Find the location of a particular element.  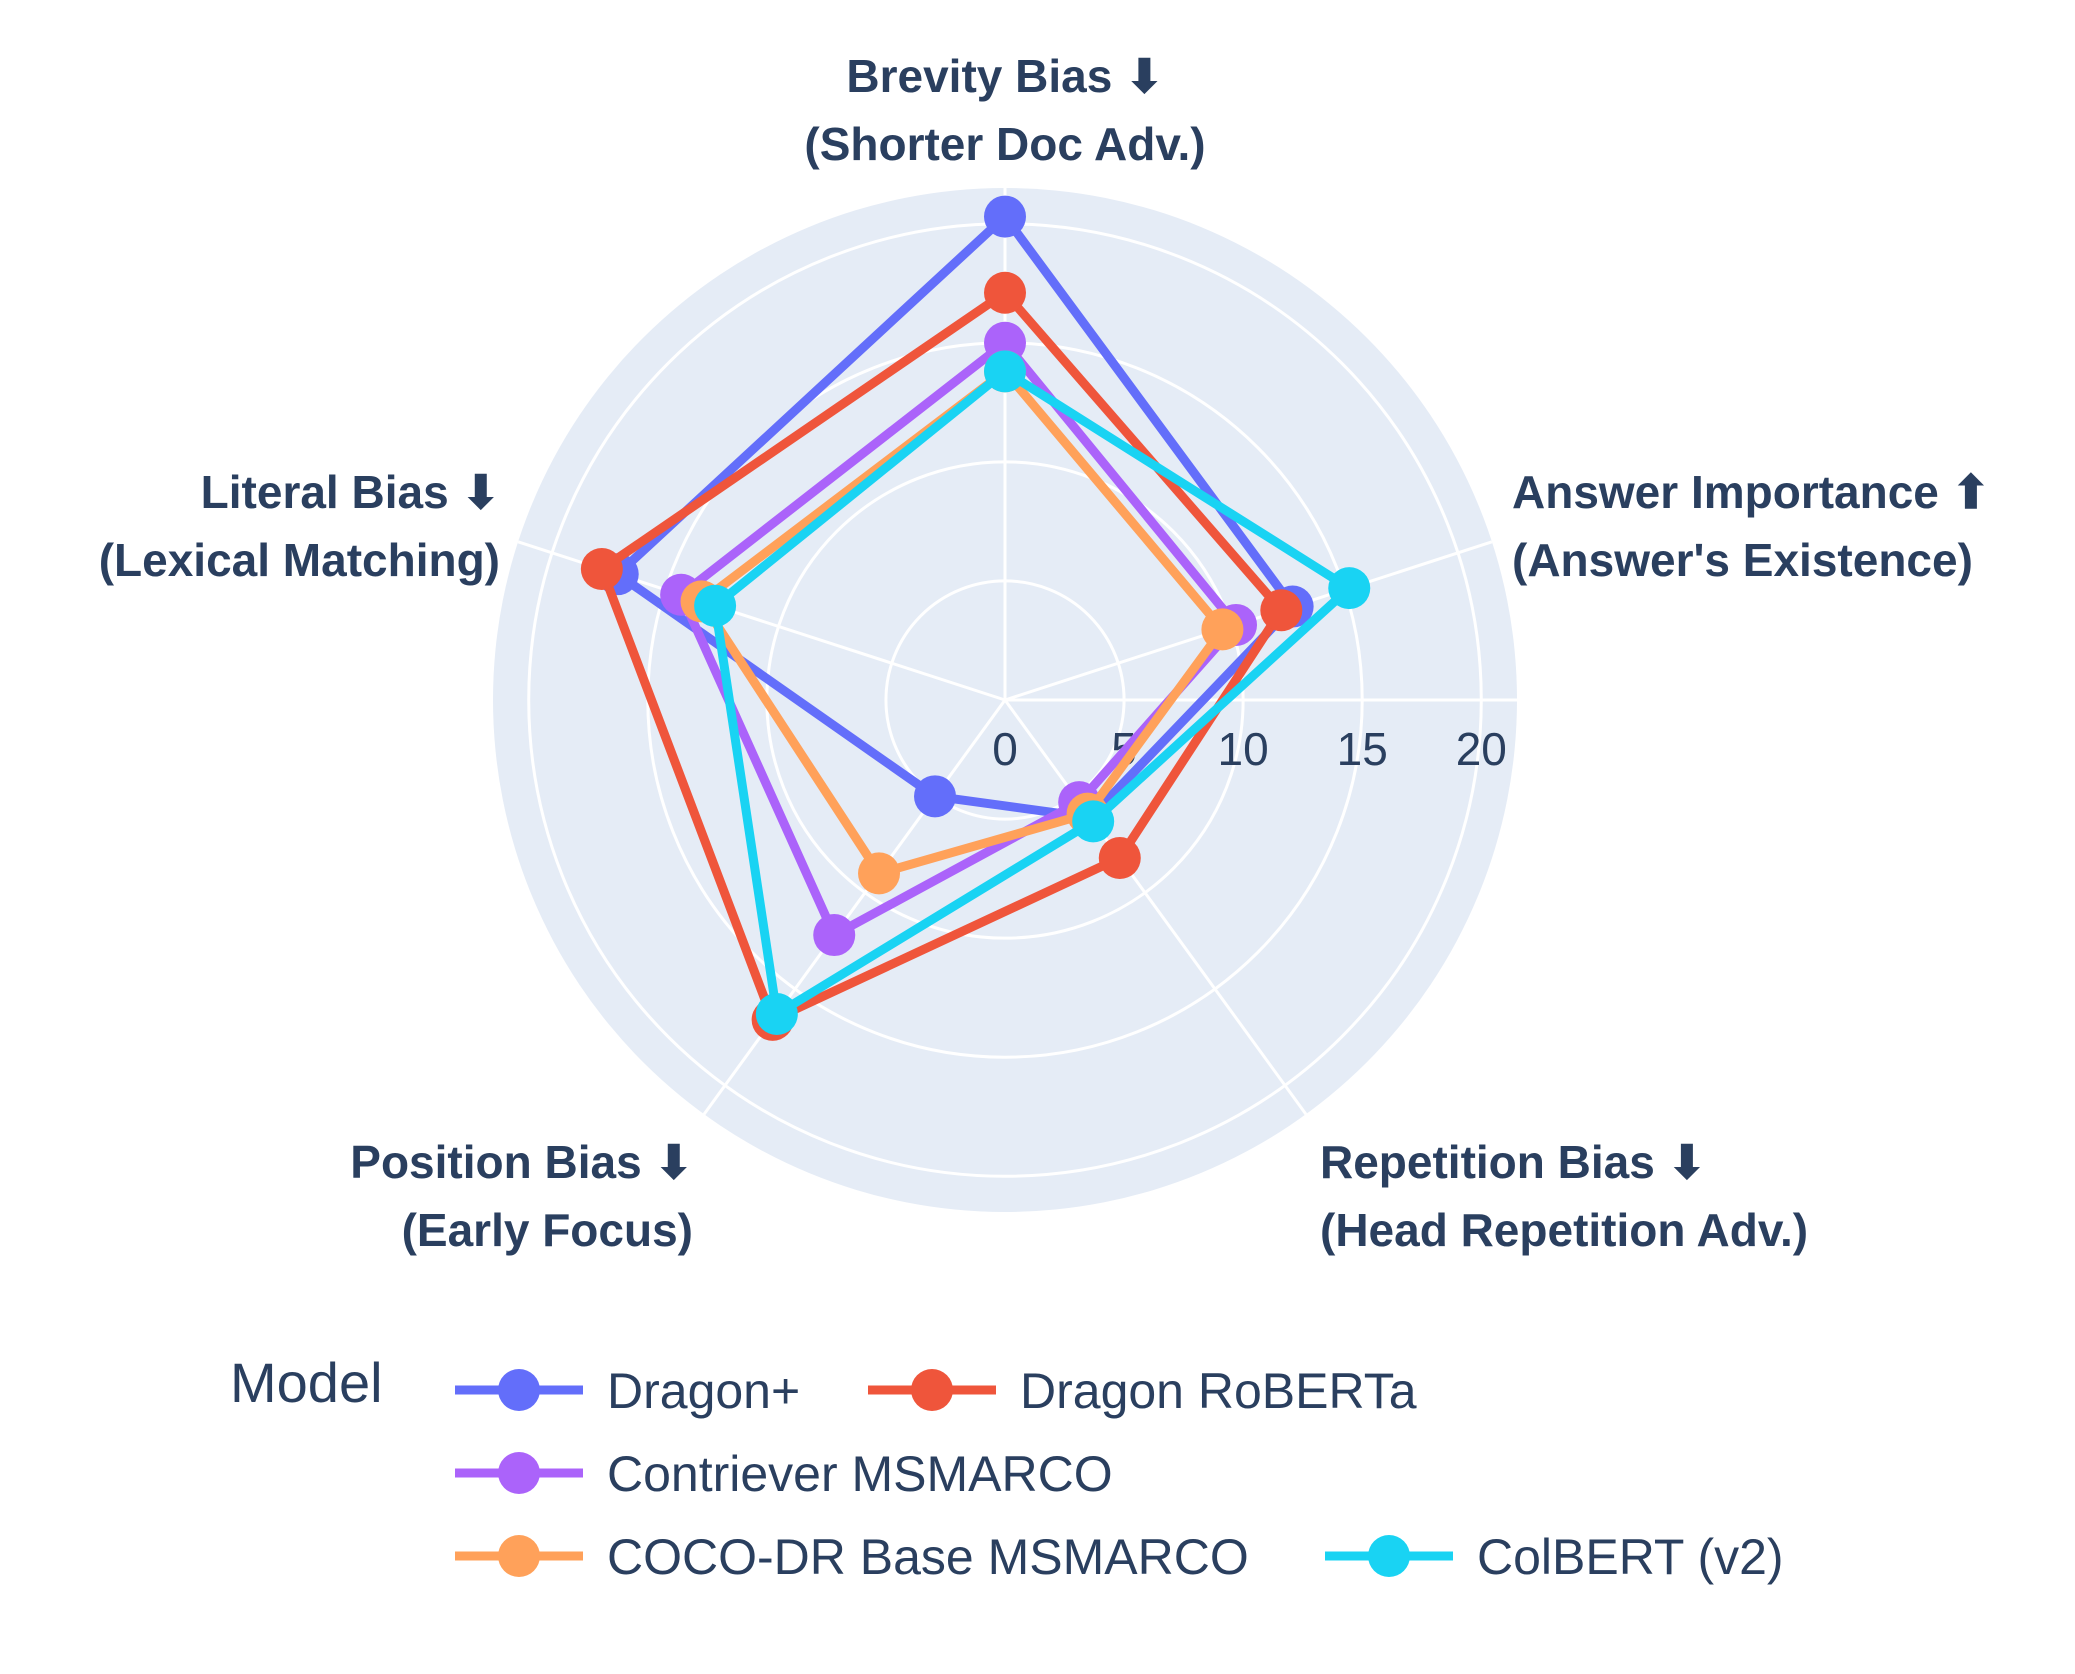

radial-tick-label: 20 is located at coordinates (1481, 749).